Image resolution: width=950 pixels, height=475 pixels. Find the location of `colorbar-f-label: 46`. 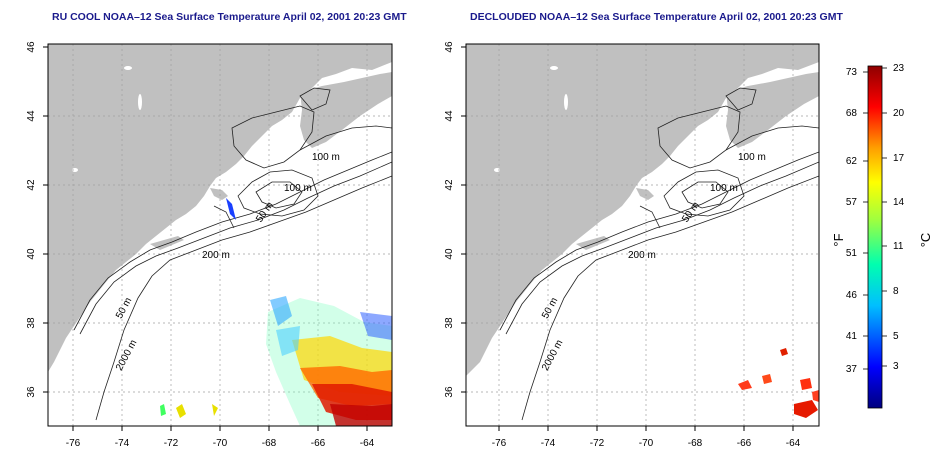

colorbar-f-label: 46 is located at coordinates (852, 295).